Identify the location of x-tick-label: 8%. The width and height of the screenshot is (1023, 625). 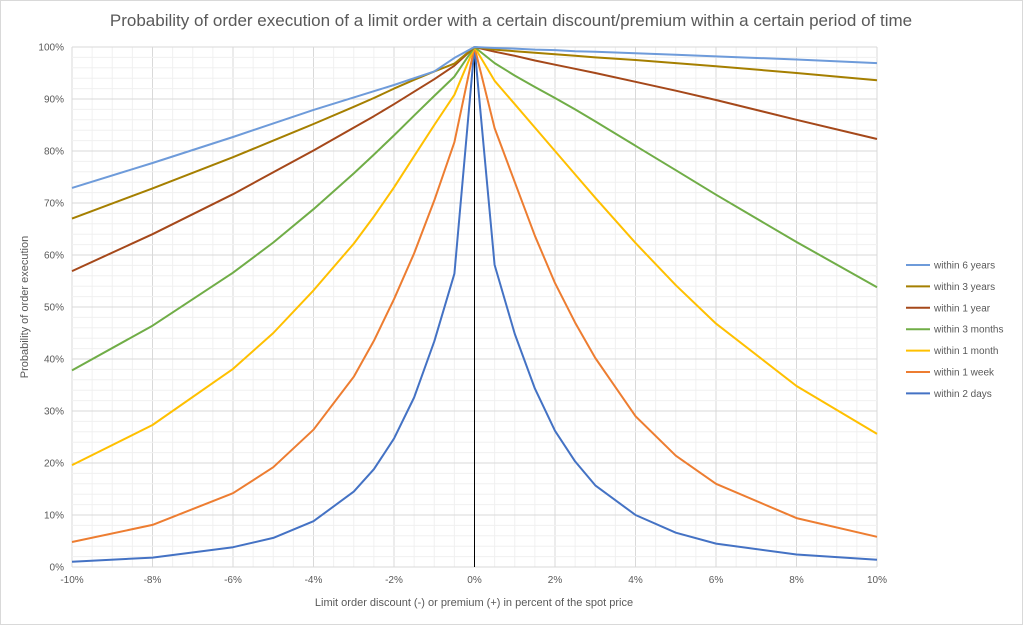
(796, 580).